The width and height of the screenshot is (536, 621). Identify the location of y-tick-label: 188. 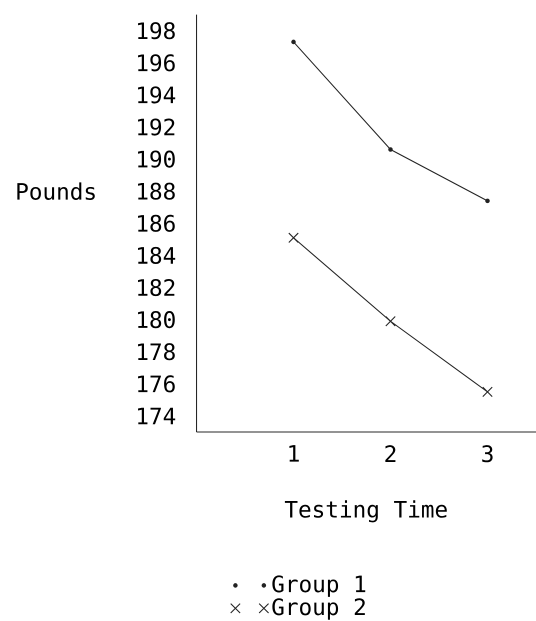
(156, 191).